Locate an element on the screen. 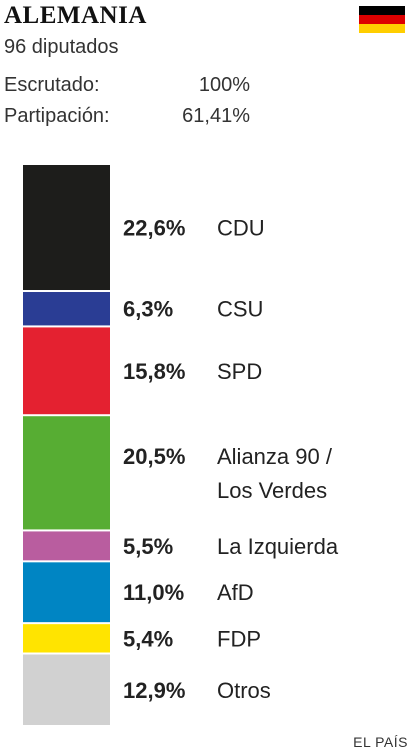 The height and width of the screenshot is (754, 414). seats-subtitle: 96 diputados is located at coordinates (61, 47).